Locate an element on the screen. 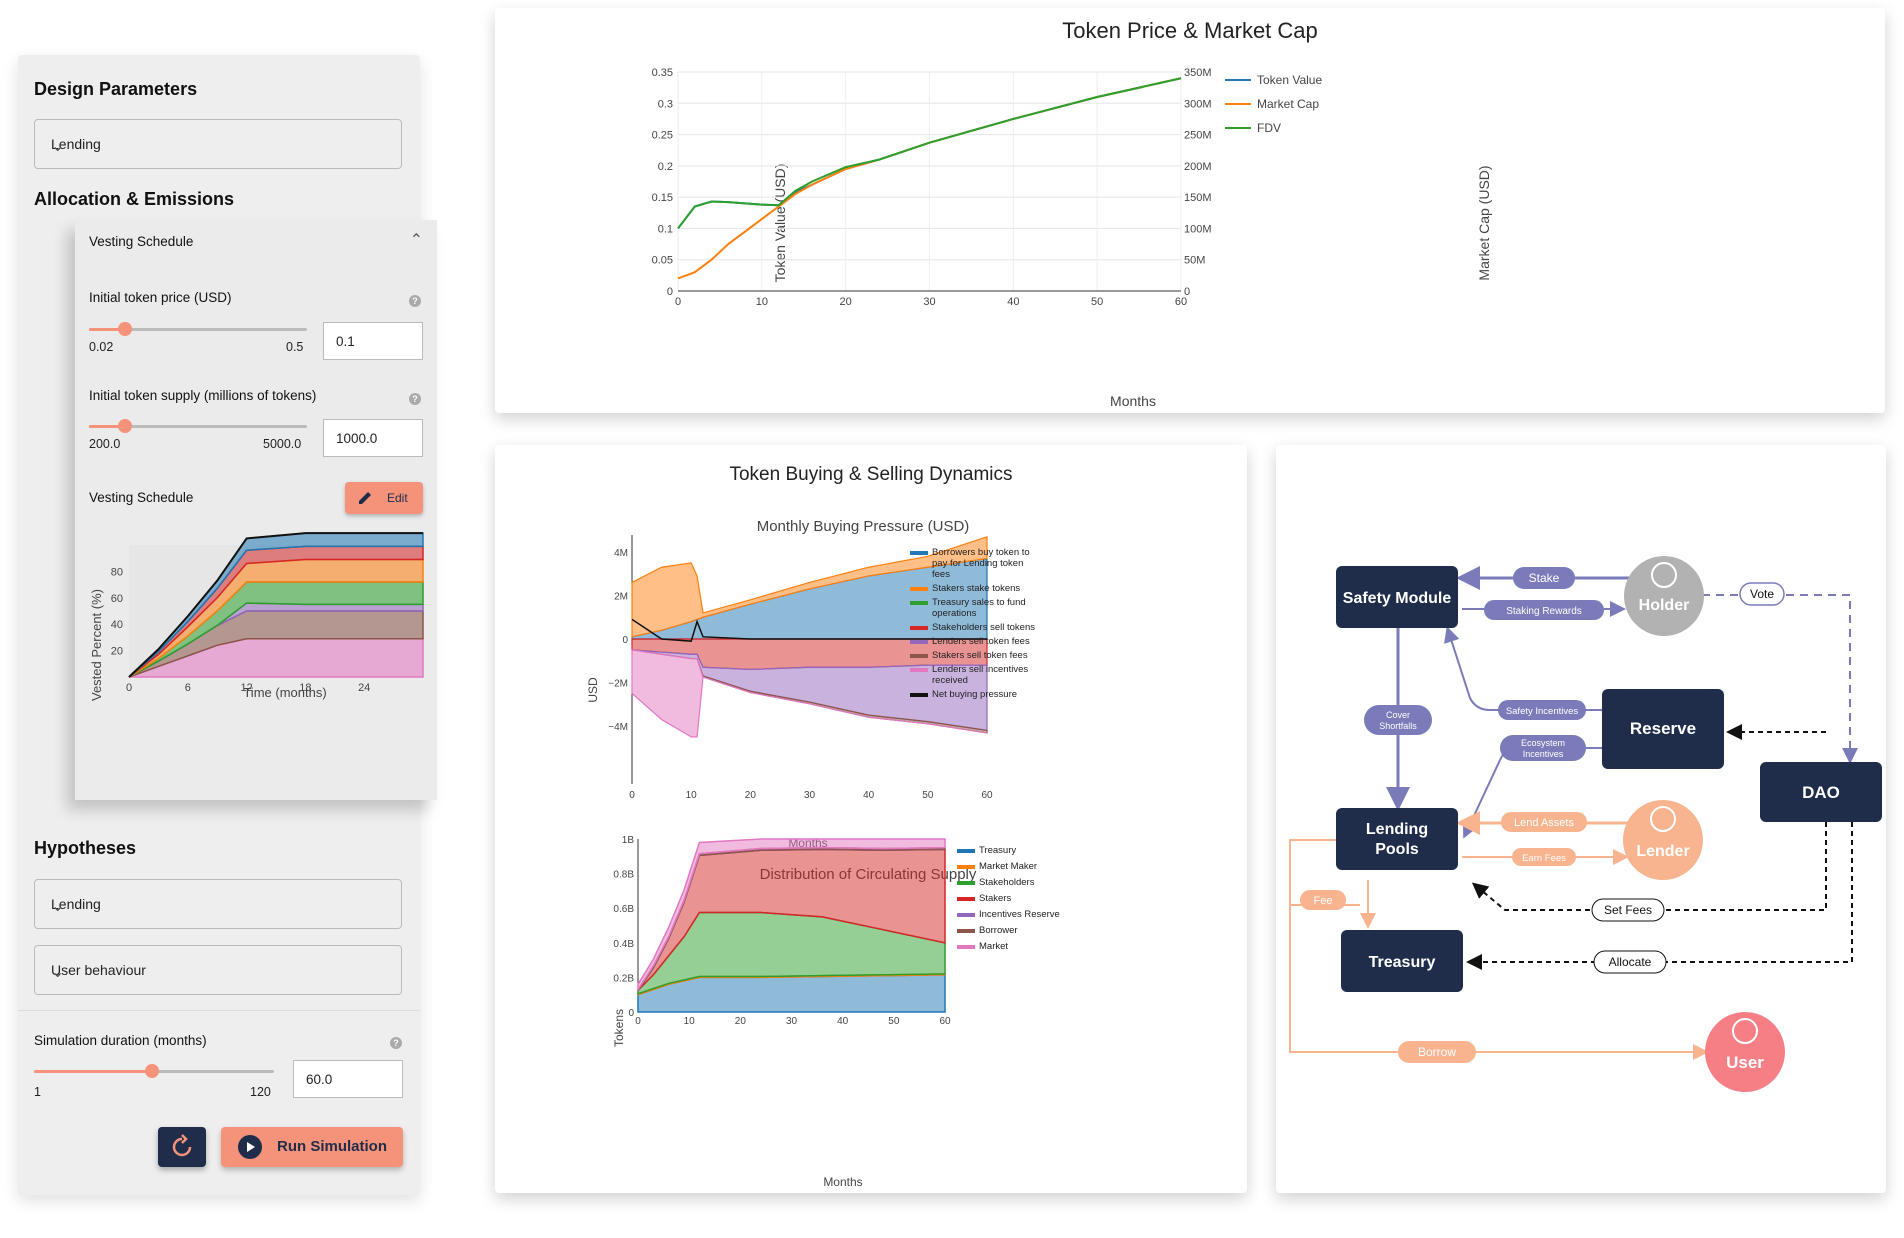 This screenshot has width=1904, height=1238. hypothesis-select-value: Lending is located at coordinates (76, 904).